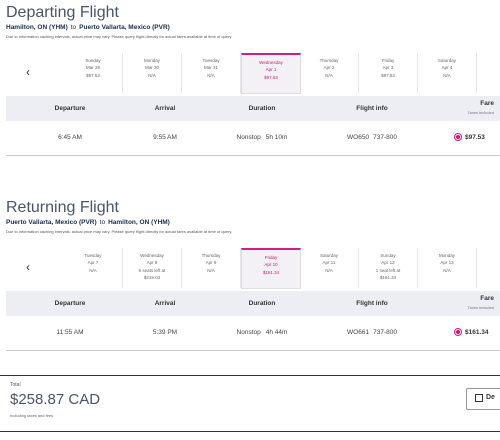 The width and height of the screenshot is (500, 440). Describe the element at coordinates (51, 222) in the screenshot. I see `route-from: Puerto Vallarta, Mexico (PVR)` at that location.